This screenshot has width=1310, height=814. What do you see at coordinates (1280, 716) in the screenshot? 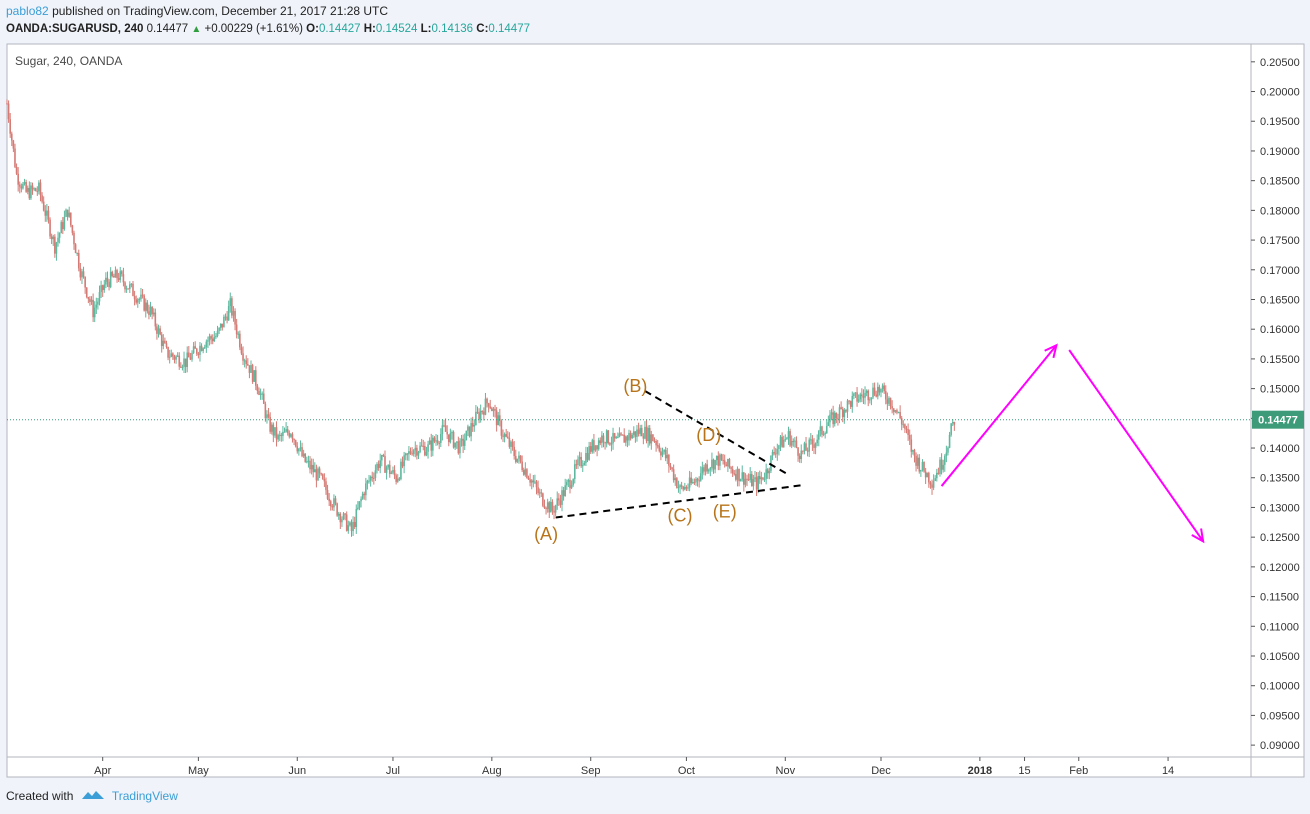
I see `y-tick-label: 0.09500` at bounding box center [1280, 716].